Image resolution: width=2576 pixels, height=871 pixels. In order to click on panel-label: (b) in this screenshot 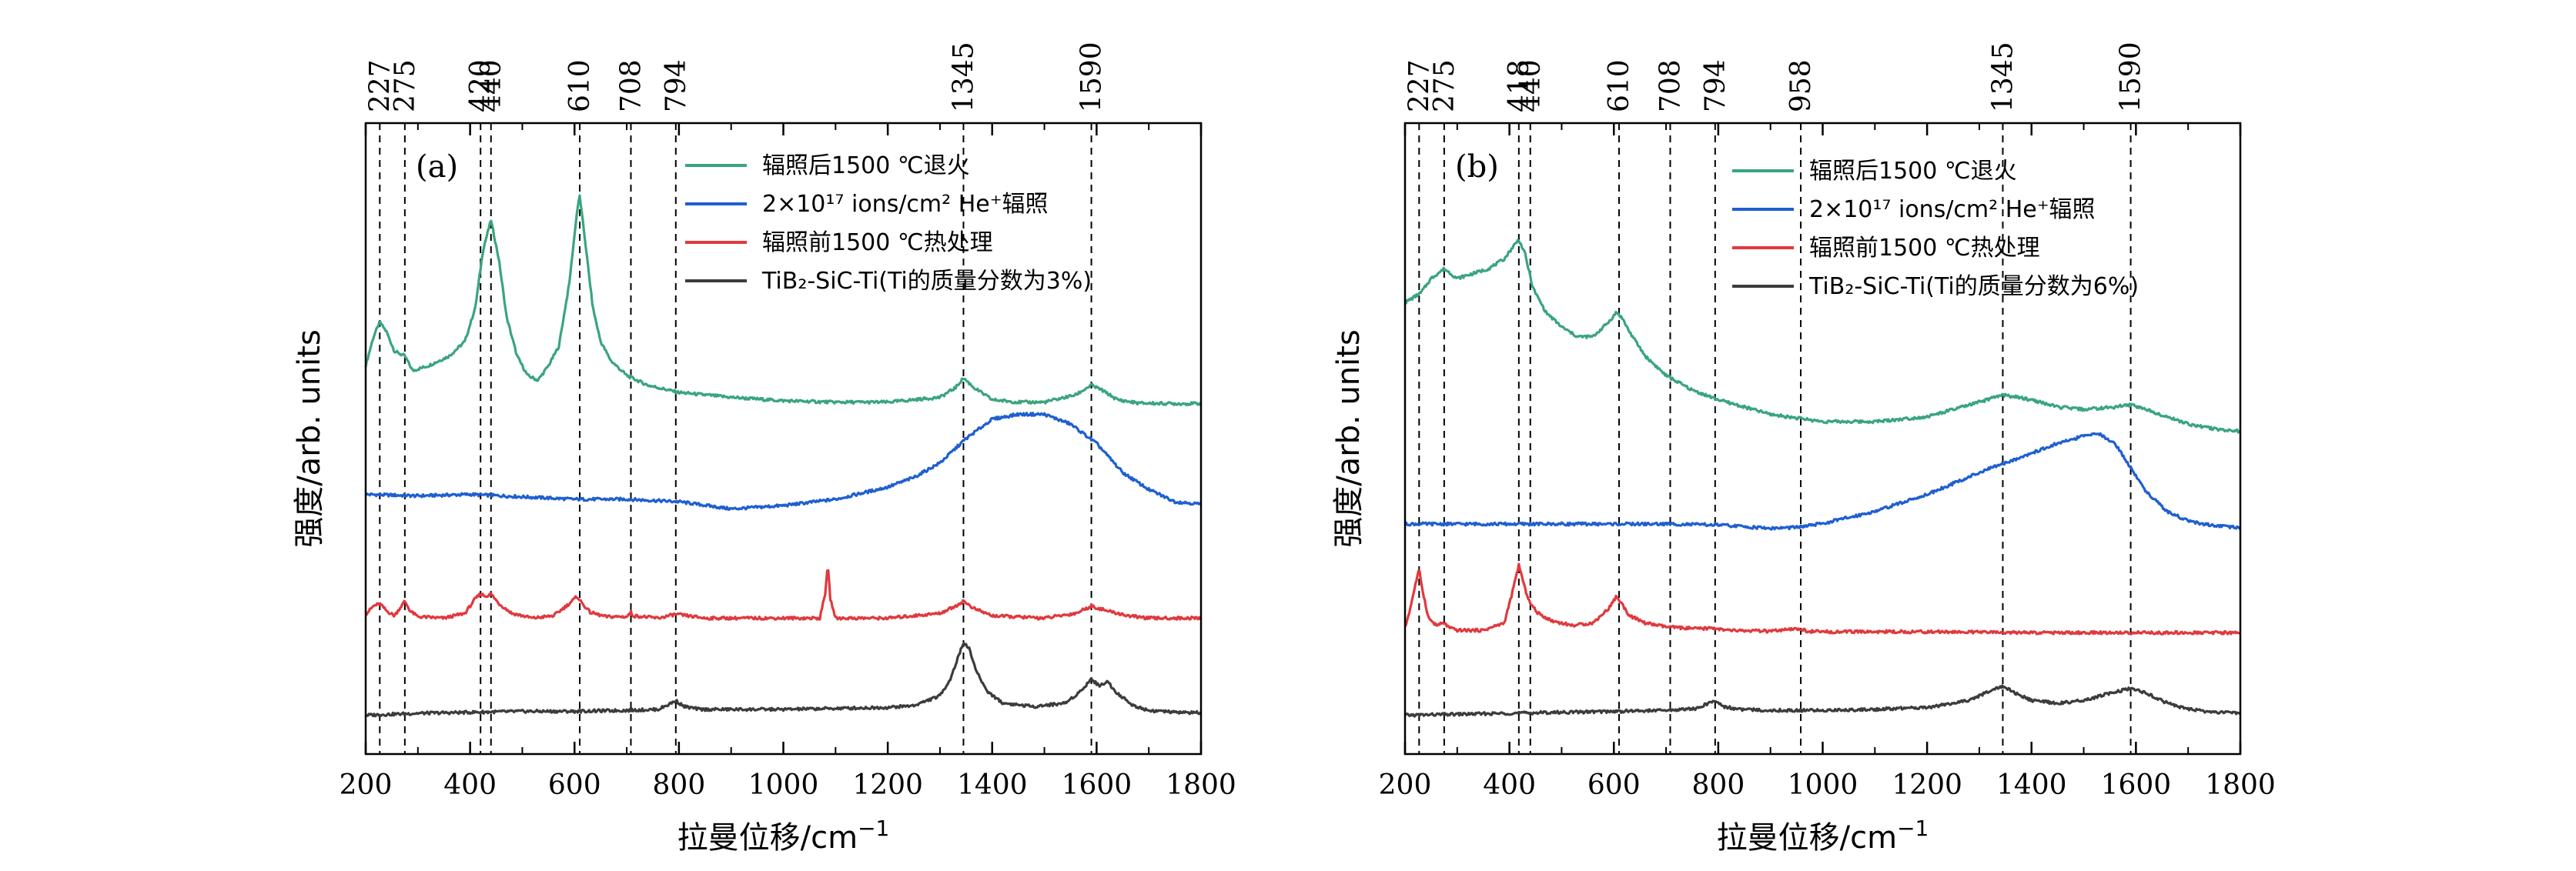, I will do `click(1477, 167)`.